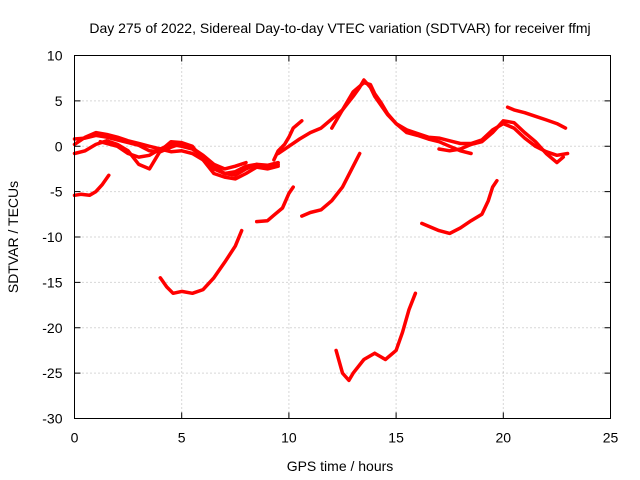  What do you see at coordinates (52, 282) in the screenshot?
I see `y-tick-label: -15` at bounding box center [52, 282].